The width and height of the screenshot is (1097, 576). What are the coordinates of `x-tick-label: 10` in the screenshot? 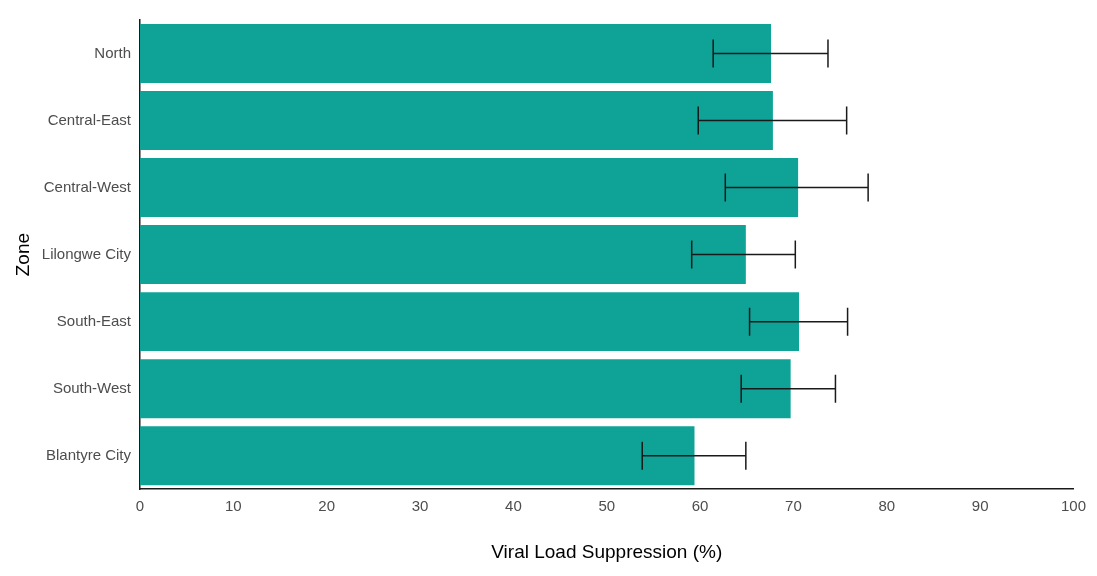 It's located at (233, 506).